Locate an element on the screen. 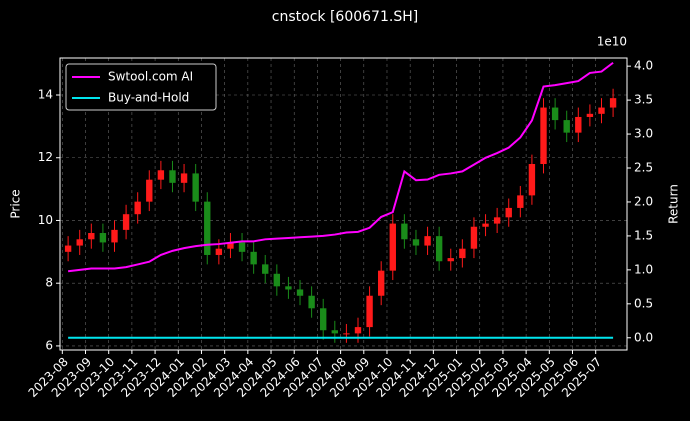  y-tick-label: 10 is located at coordinates (45, 220).